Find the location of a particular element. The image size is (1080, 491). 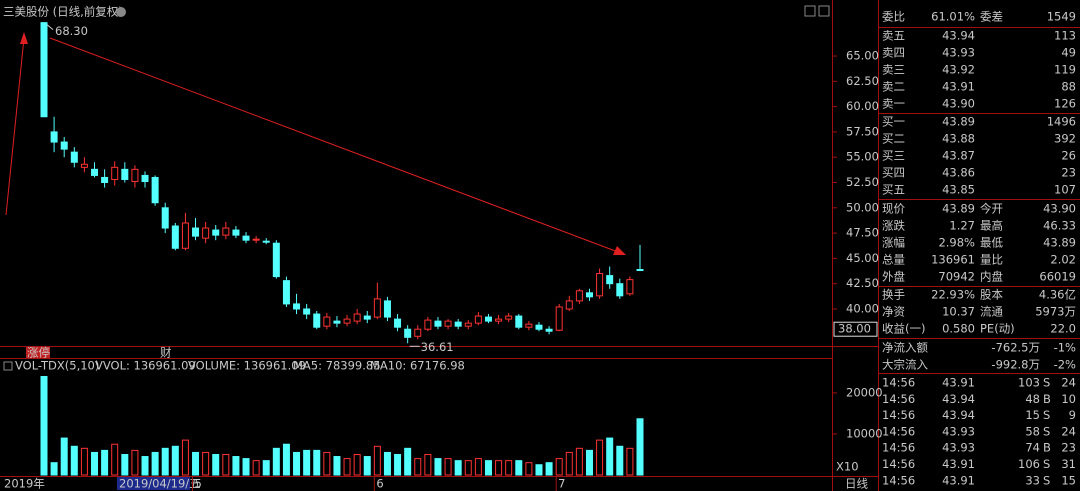

y-tick-label: 55.00 is located at coordinates (862, 157).